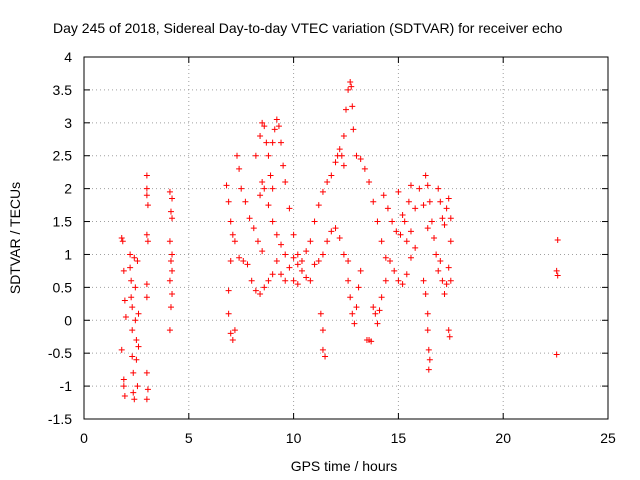 The width and height of the screenshot is (640, 480). I want to click on y-tick-label: 0, so click(68, 320).